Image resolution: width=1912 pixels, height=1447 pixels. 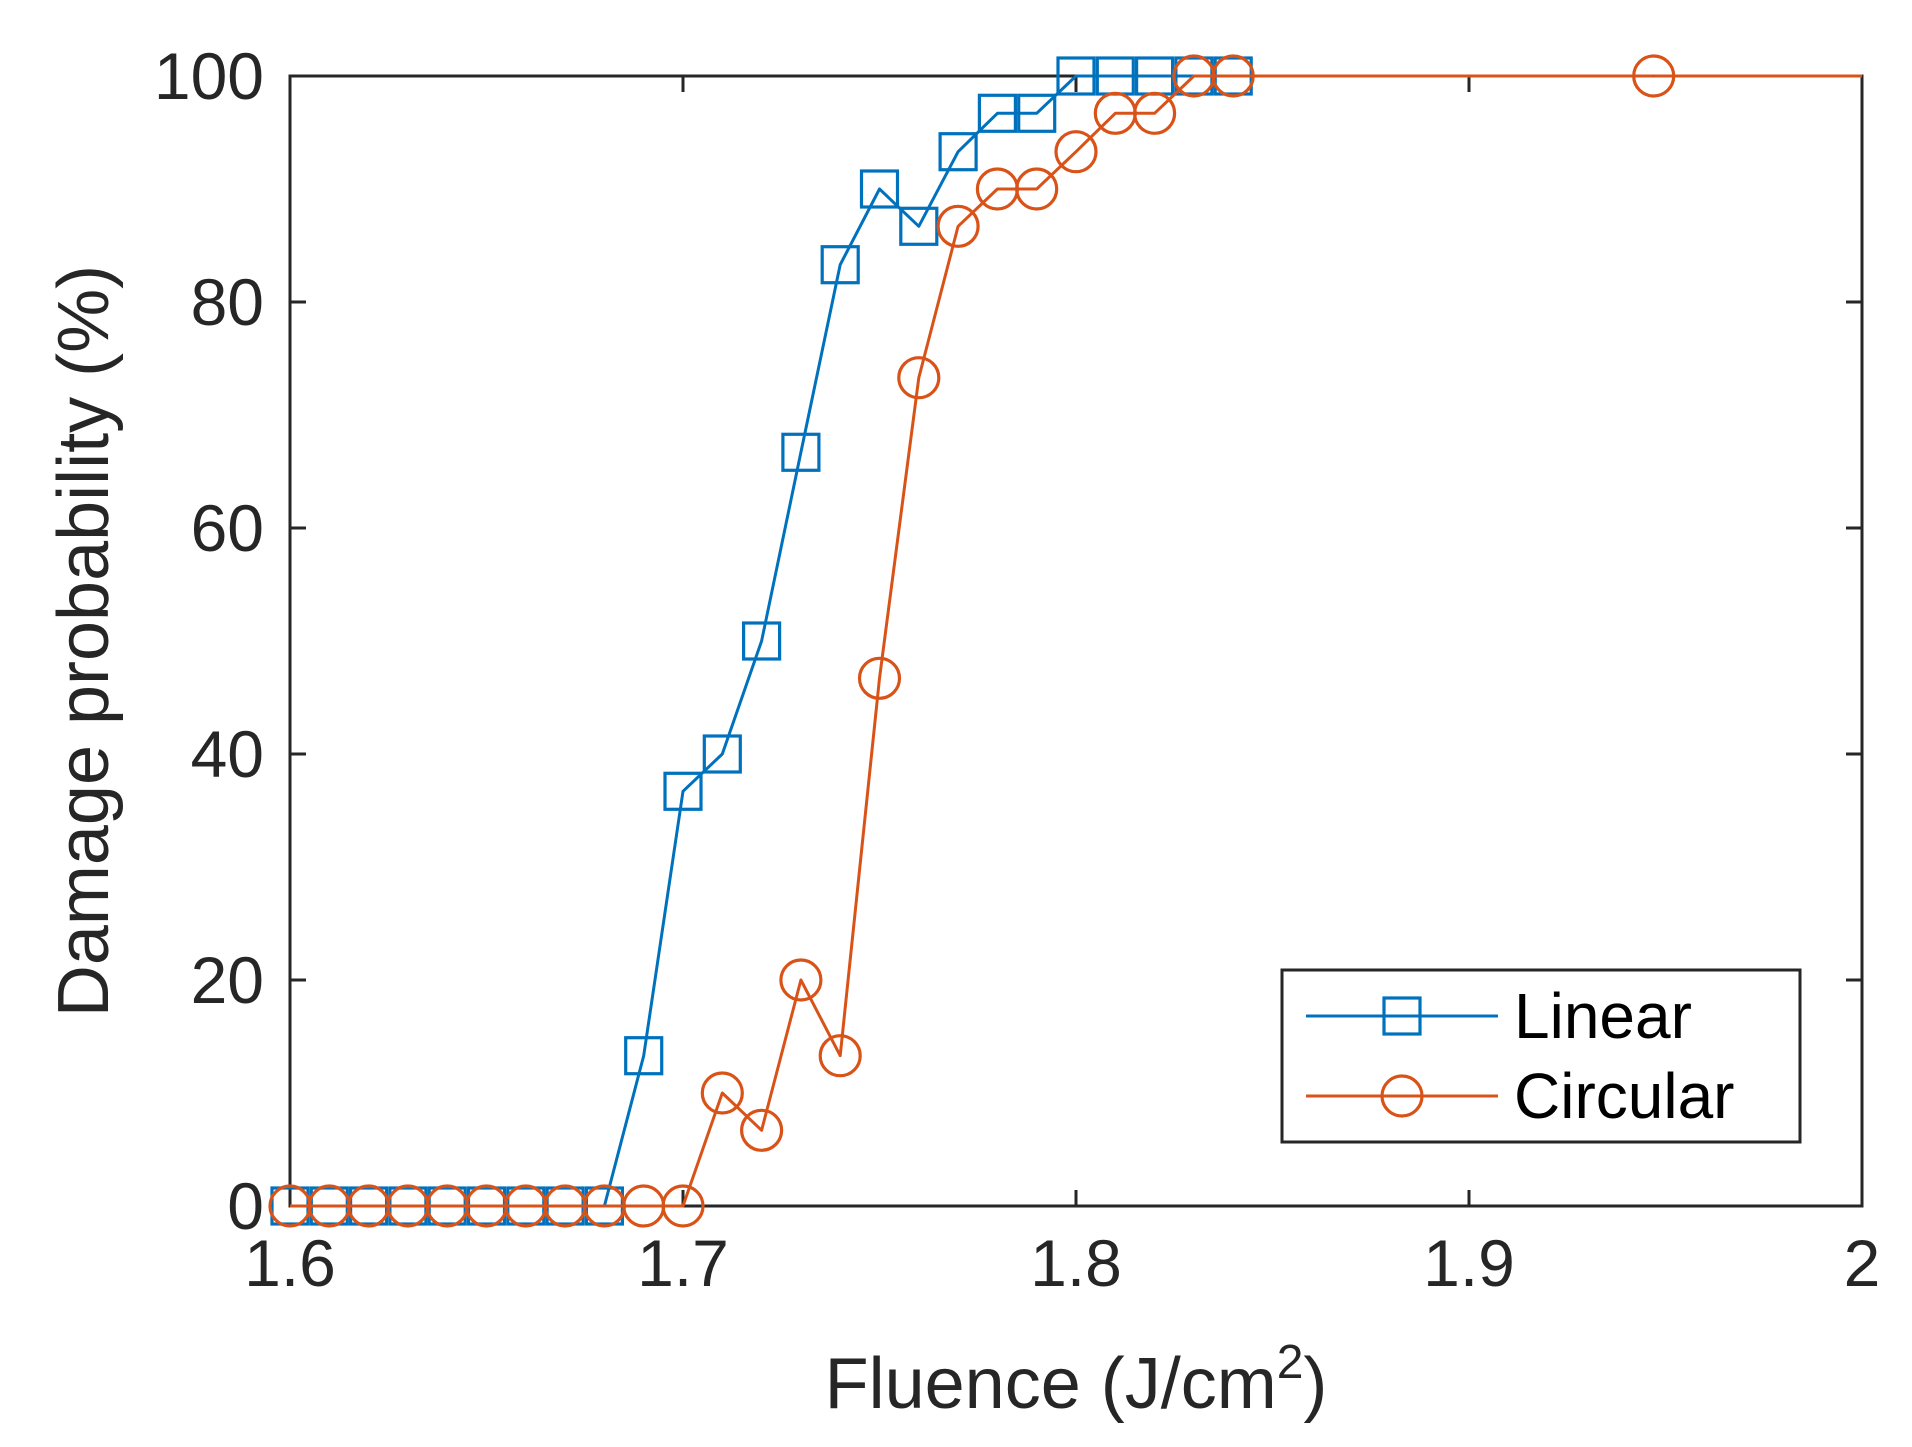 I want to click on y-tick-label: 80, so click(x=227, y=302).